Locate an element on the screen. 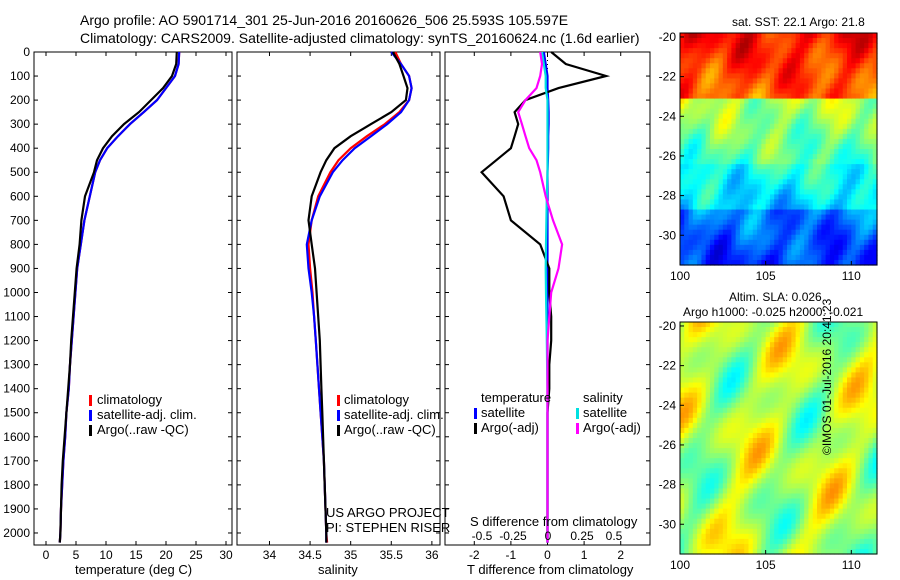 This screenshot has height=580, width=900. y-tick-label: 1600 is located at coordinates (16, 437).